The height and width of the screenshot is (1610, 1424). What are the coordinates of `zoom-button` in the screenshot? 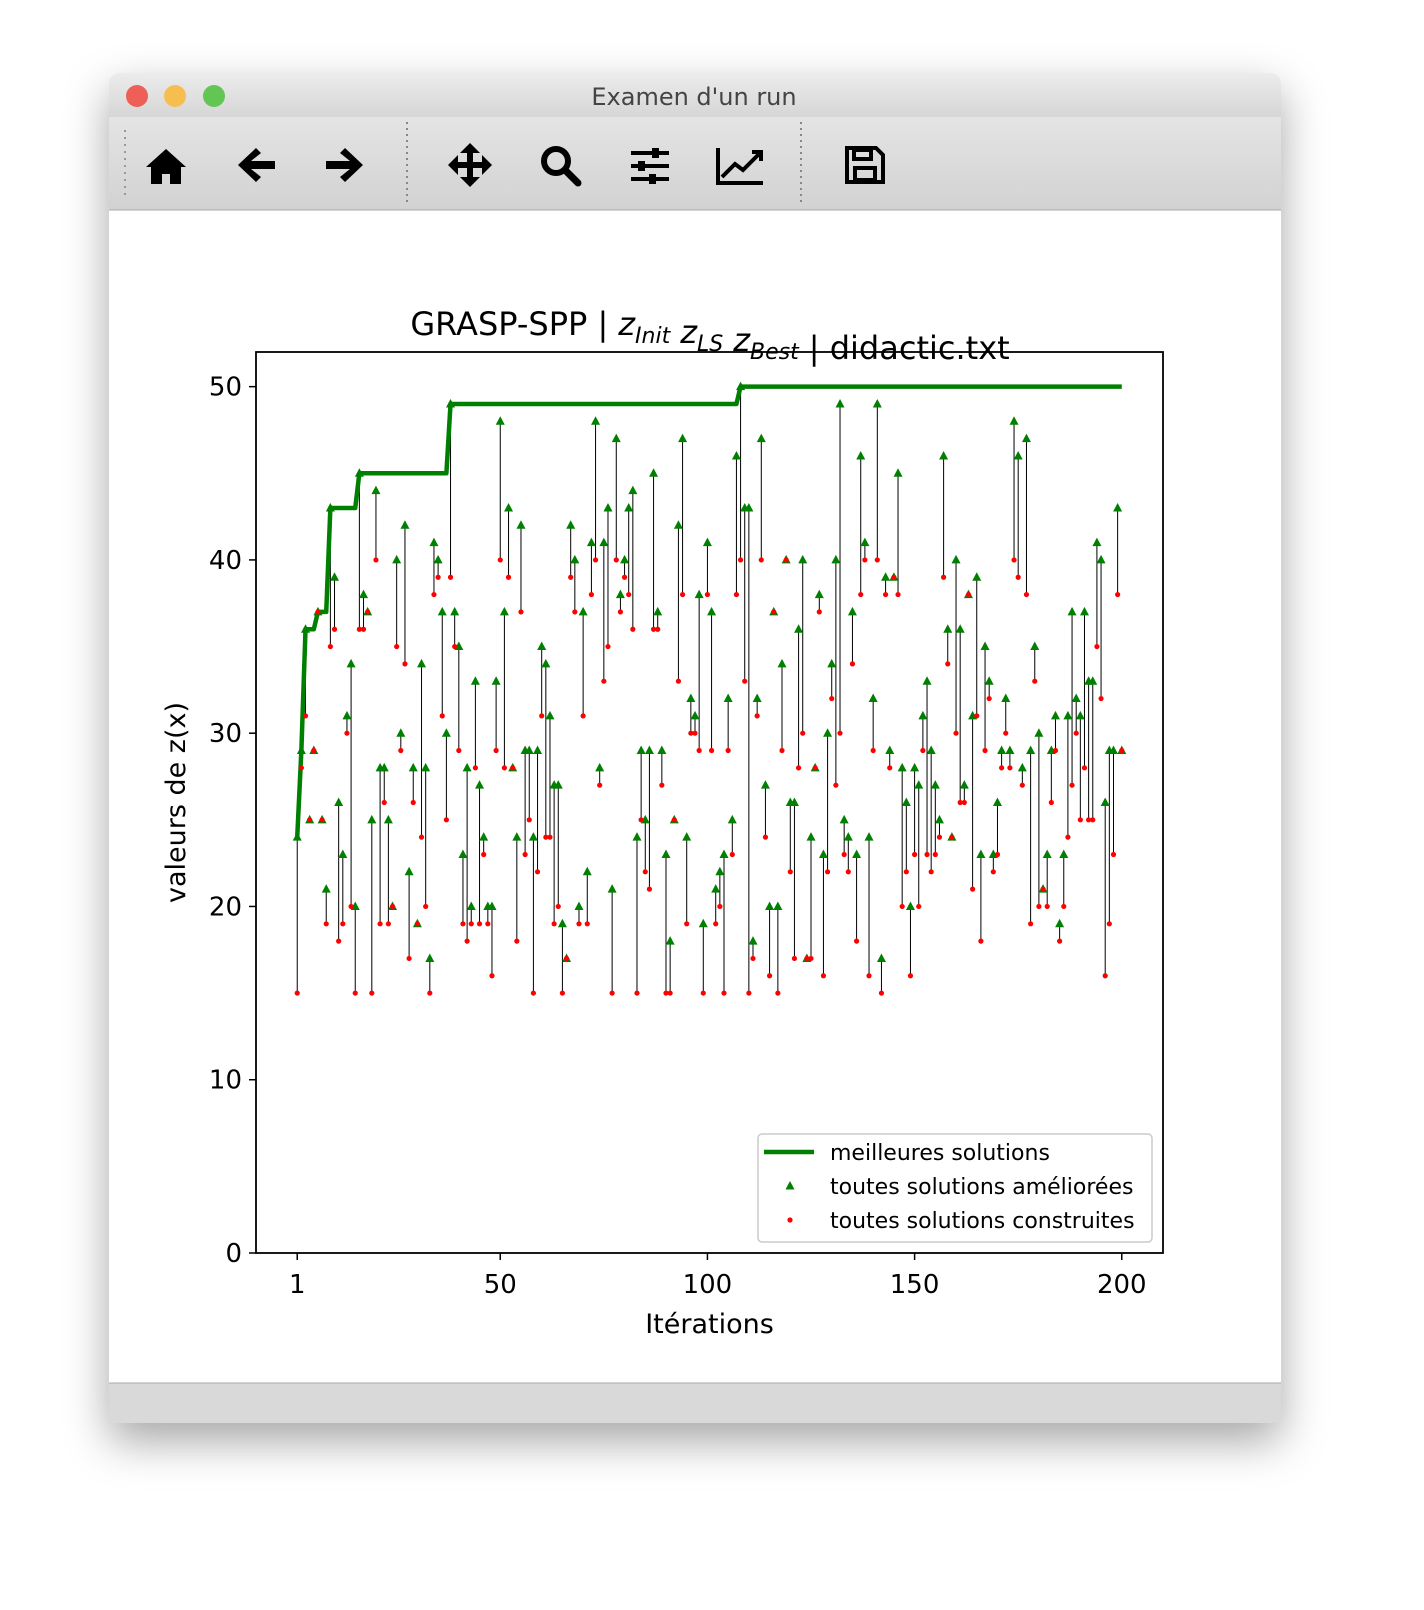 It's located at (214, 96).